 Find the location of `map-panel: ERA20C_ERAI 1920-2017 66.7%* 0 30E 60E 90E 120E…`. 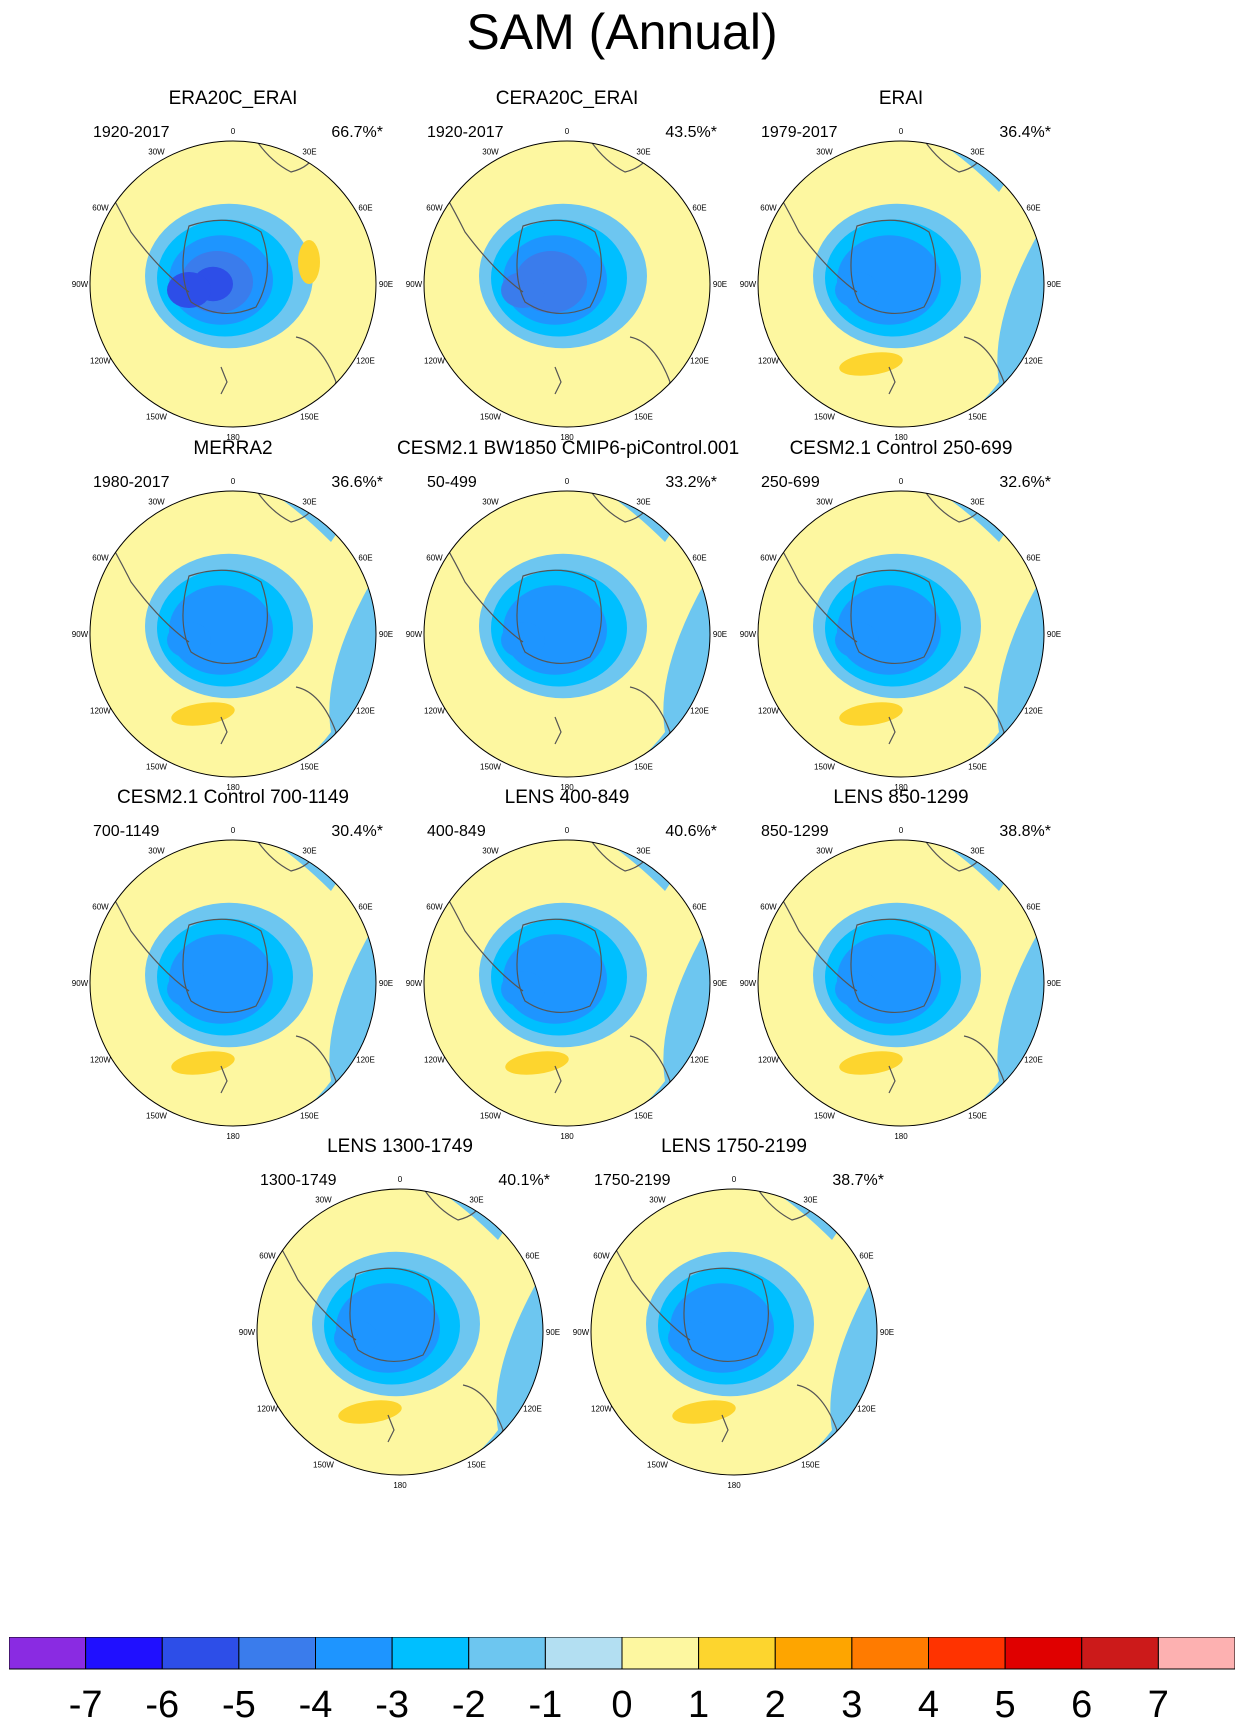

map-panel: ERA20C_ERAI 1920-2017 66.7%* 0 30E 60E 90E 120E… is located at coordinates (233, 268).